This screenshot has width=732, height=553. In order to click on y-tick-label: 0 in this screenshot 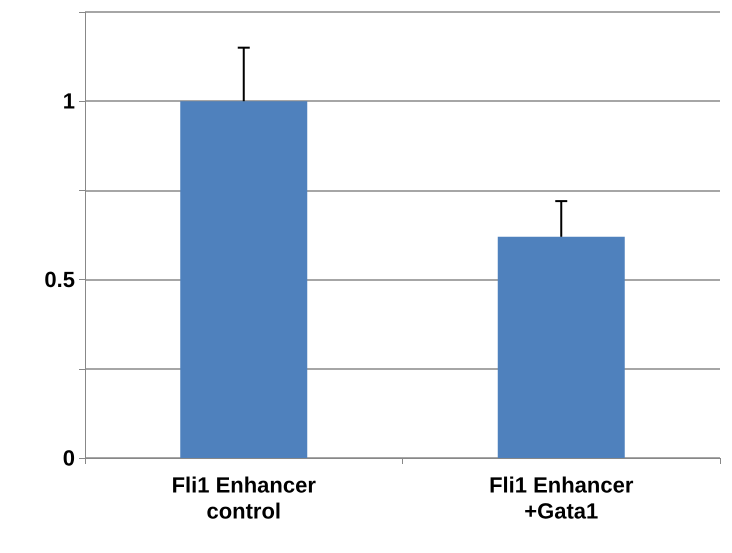, I will do `click(68, 458)`.